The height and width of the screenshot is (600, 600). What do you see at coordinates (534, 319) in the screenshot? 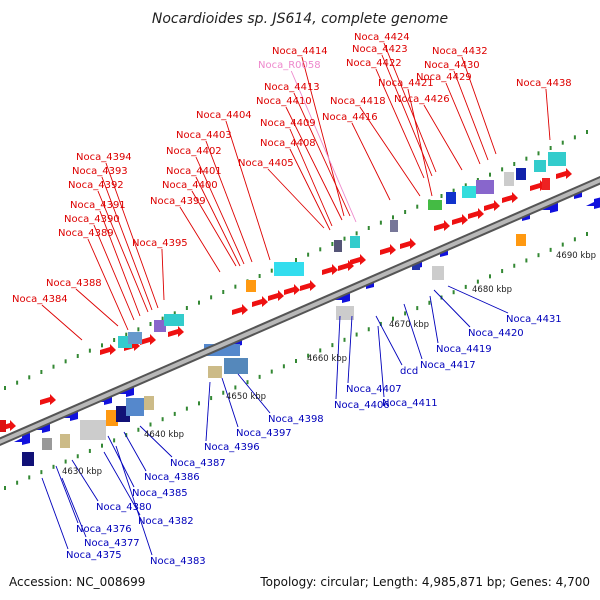
I see `gene-label-noca-4431: Noca_4431` at bounding box center [534, 319].